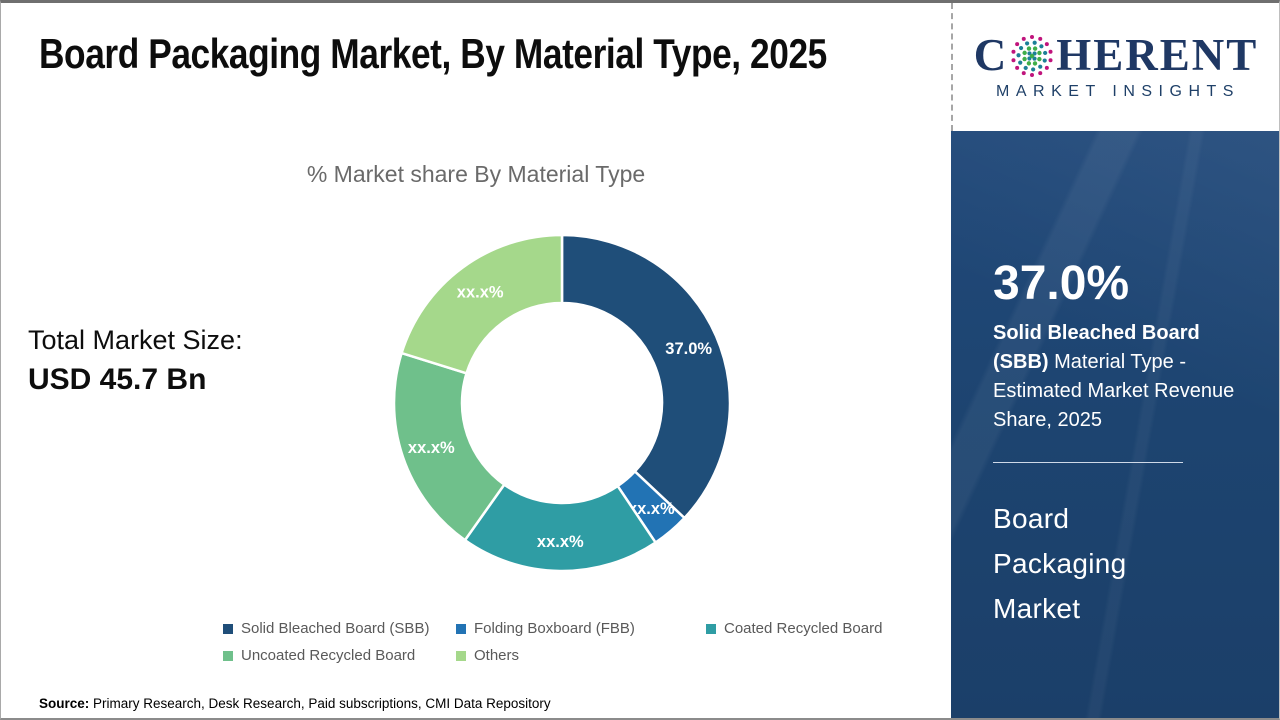 The width and height of the screenshot is (1280, 720). Describe the element at coordinates (1157, 55) in the screenshot. I see `logo-text-suffix: HERENT` at that location.